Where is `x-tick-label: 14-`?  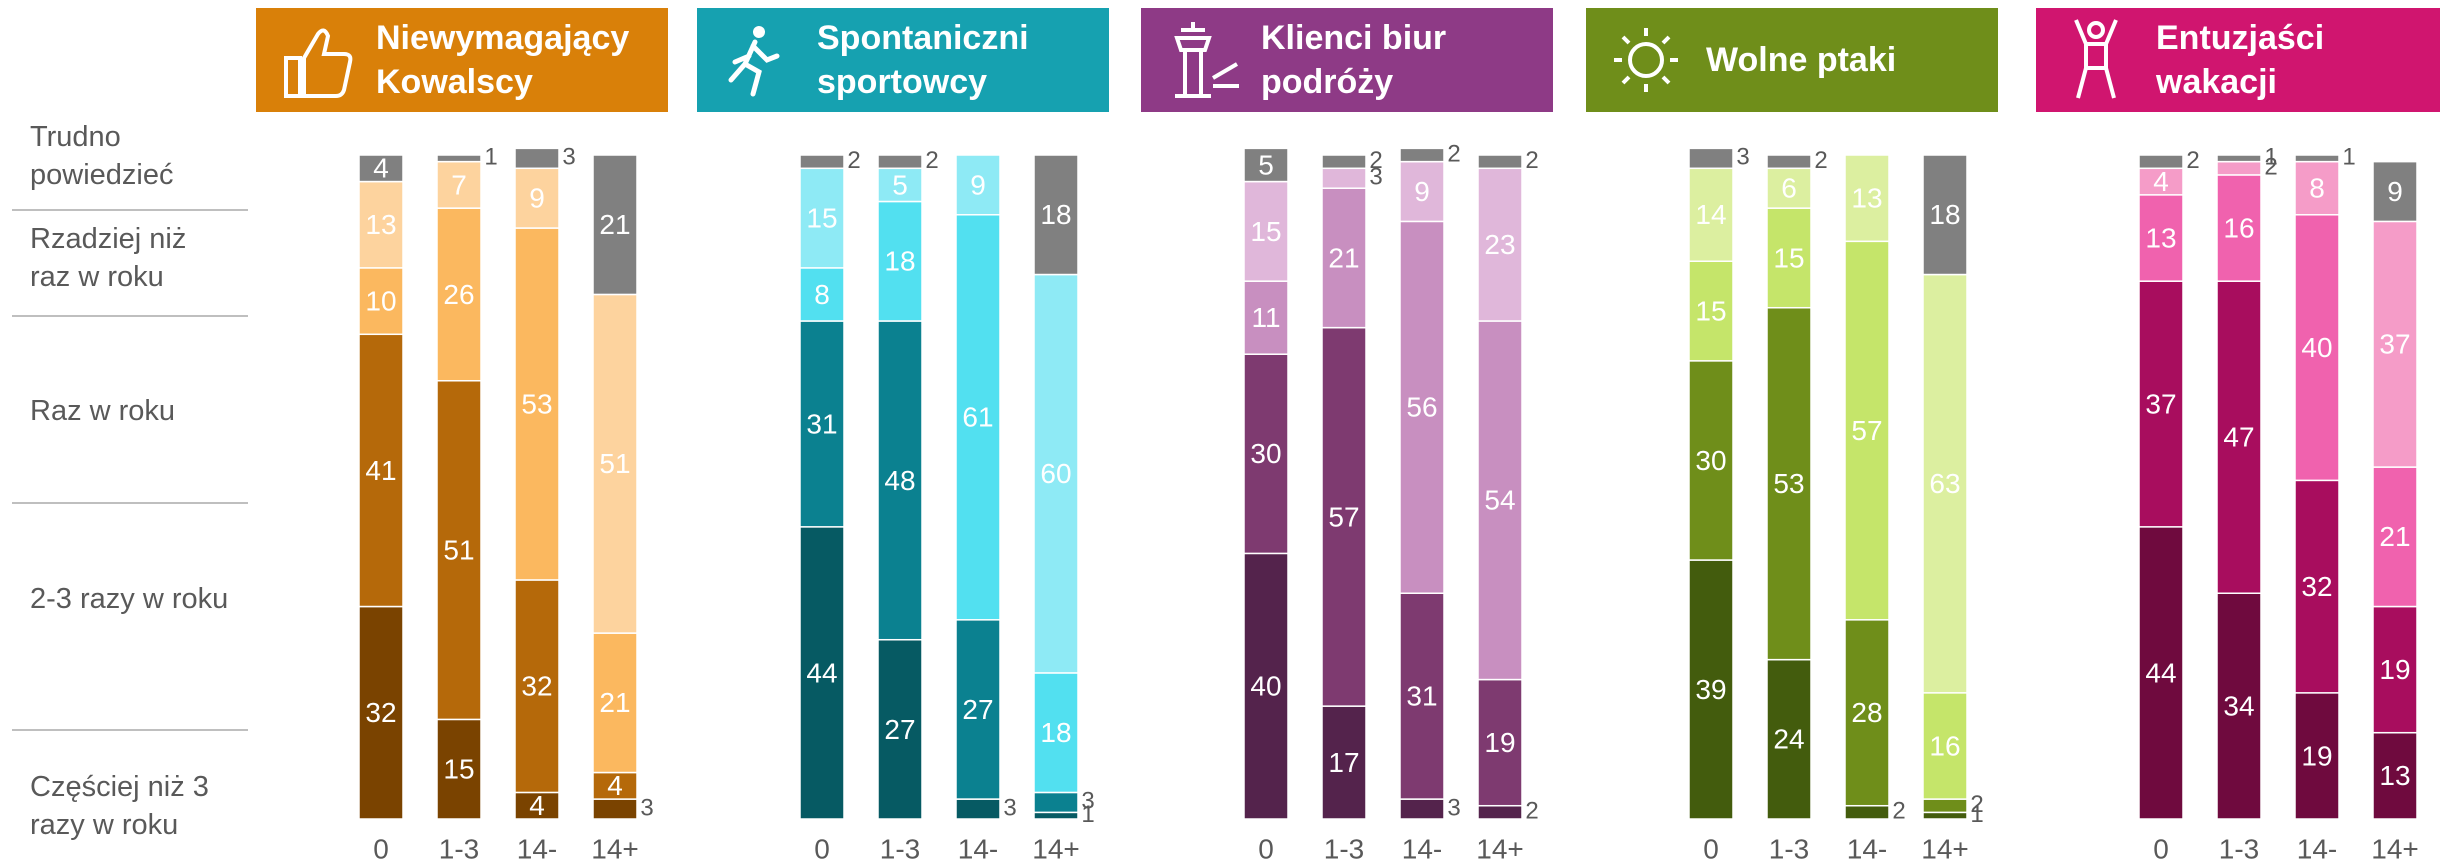 x-tick-label: 14- is located at coordinates (1867, 848).